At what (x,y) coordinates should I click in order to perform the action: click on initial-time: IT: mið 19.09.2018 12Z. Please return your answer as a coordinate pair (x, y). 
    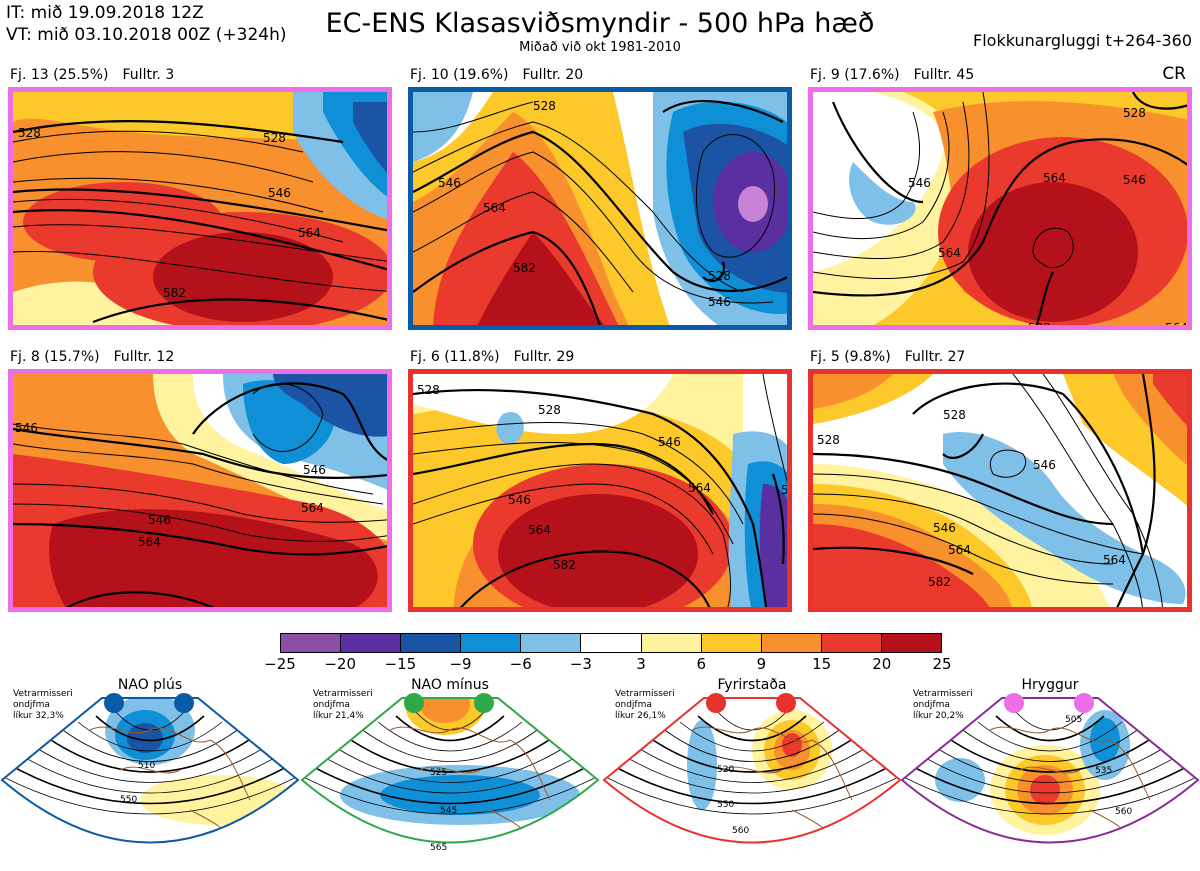
    Looking at the image, I should click on (105, 13).